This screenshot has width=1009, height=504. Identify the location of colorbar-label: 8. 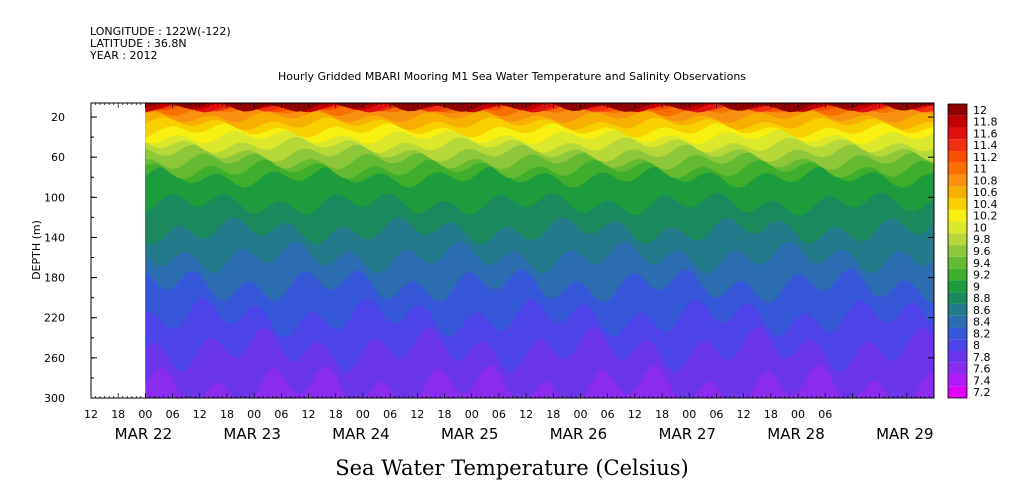
(976, 345).